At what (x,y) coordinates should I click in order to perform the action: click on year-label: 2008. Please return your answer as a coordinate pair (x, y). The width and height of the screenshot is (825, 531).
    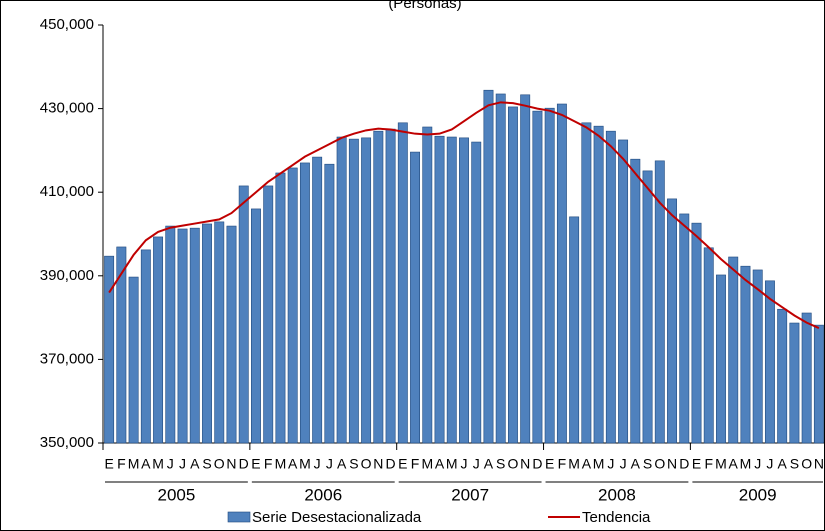
    Looking at the image, I should click on (617, 494).